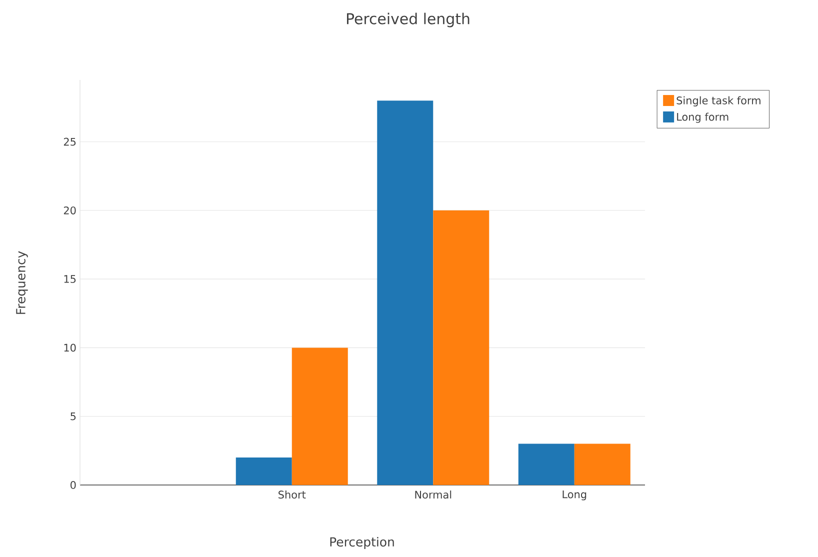  What do you see at coordinates (73, 485) in the screenshot?
I see `y-tick-label: 0` at bounding box center [73, 485].